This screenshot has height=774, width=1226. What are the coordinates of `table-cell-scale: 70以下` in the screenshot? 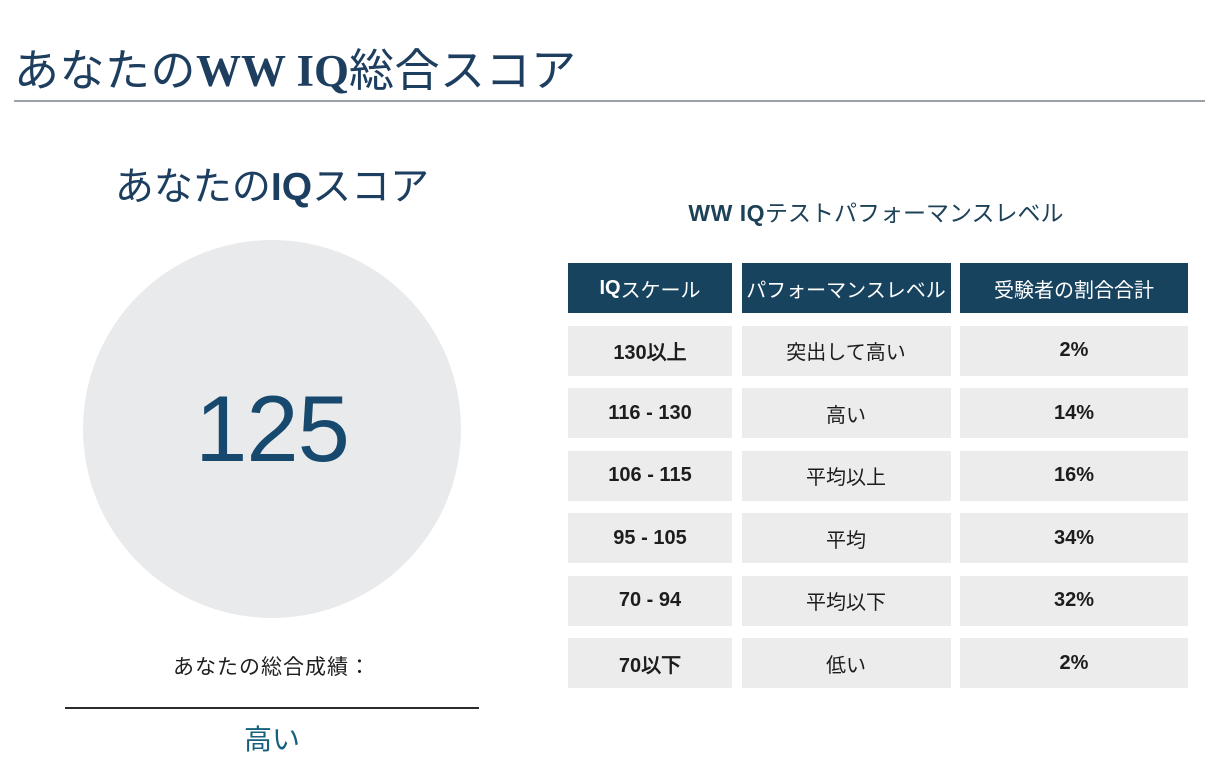 It's located at (650, 663).